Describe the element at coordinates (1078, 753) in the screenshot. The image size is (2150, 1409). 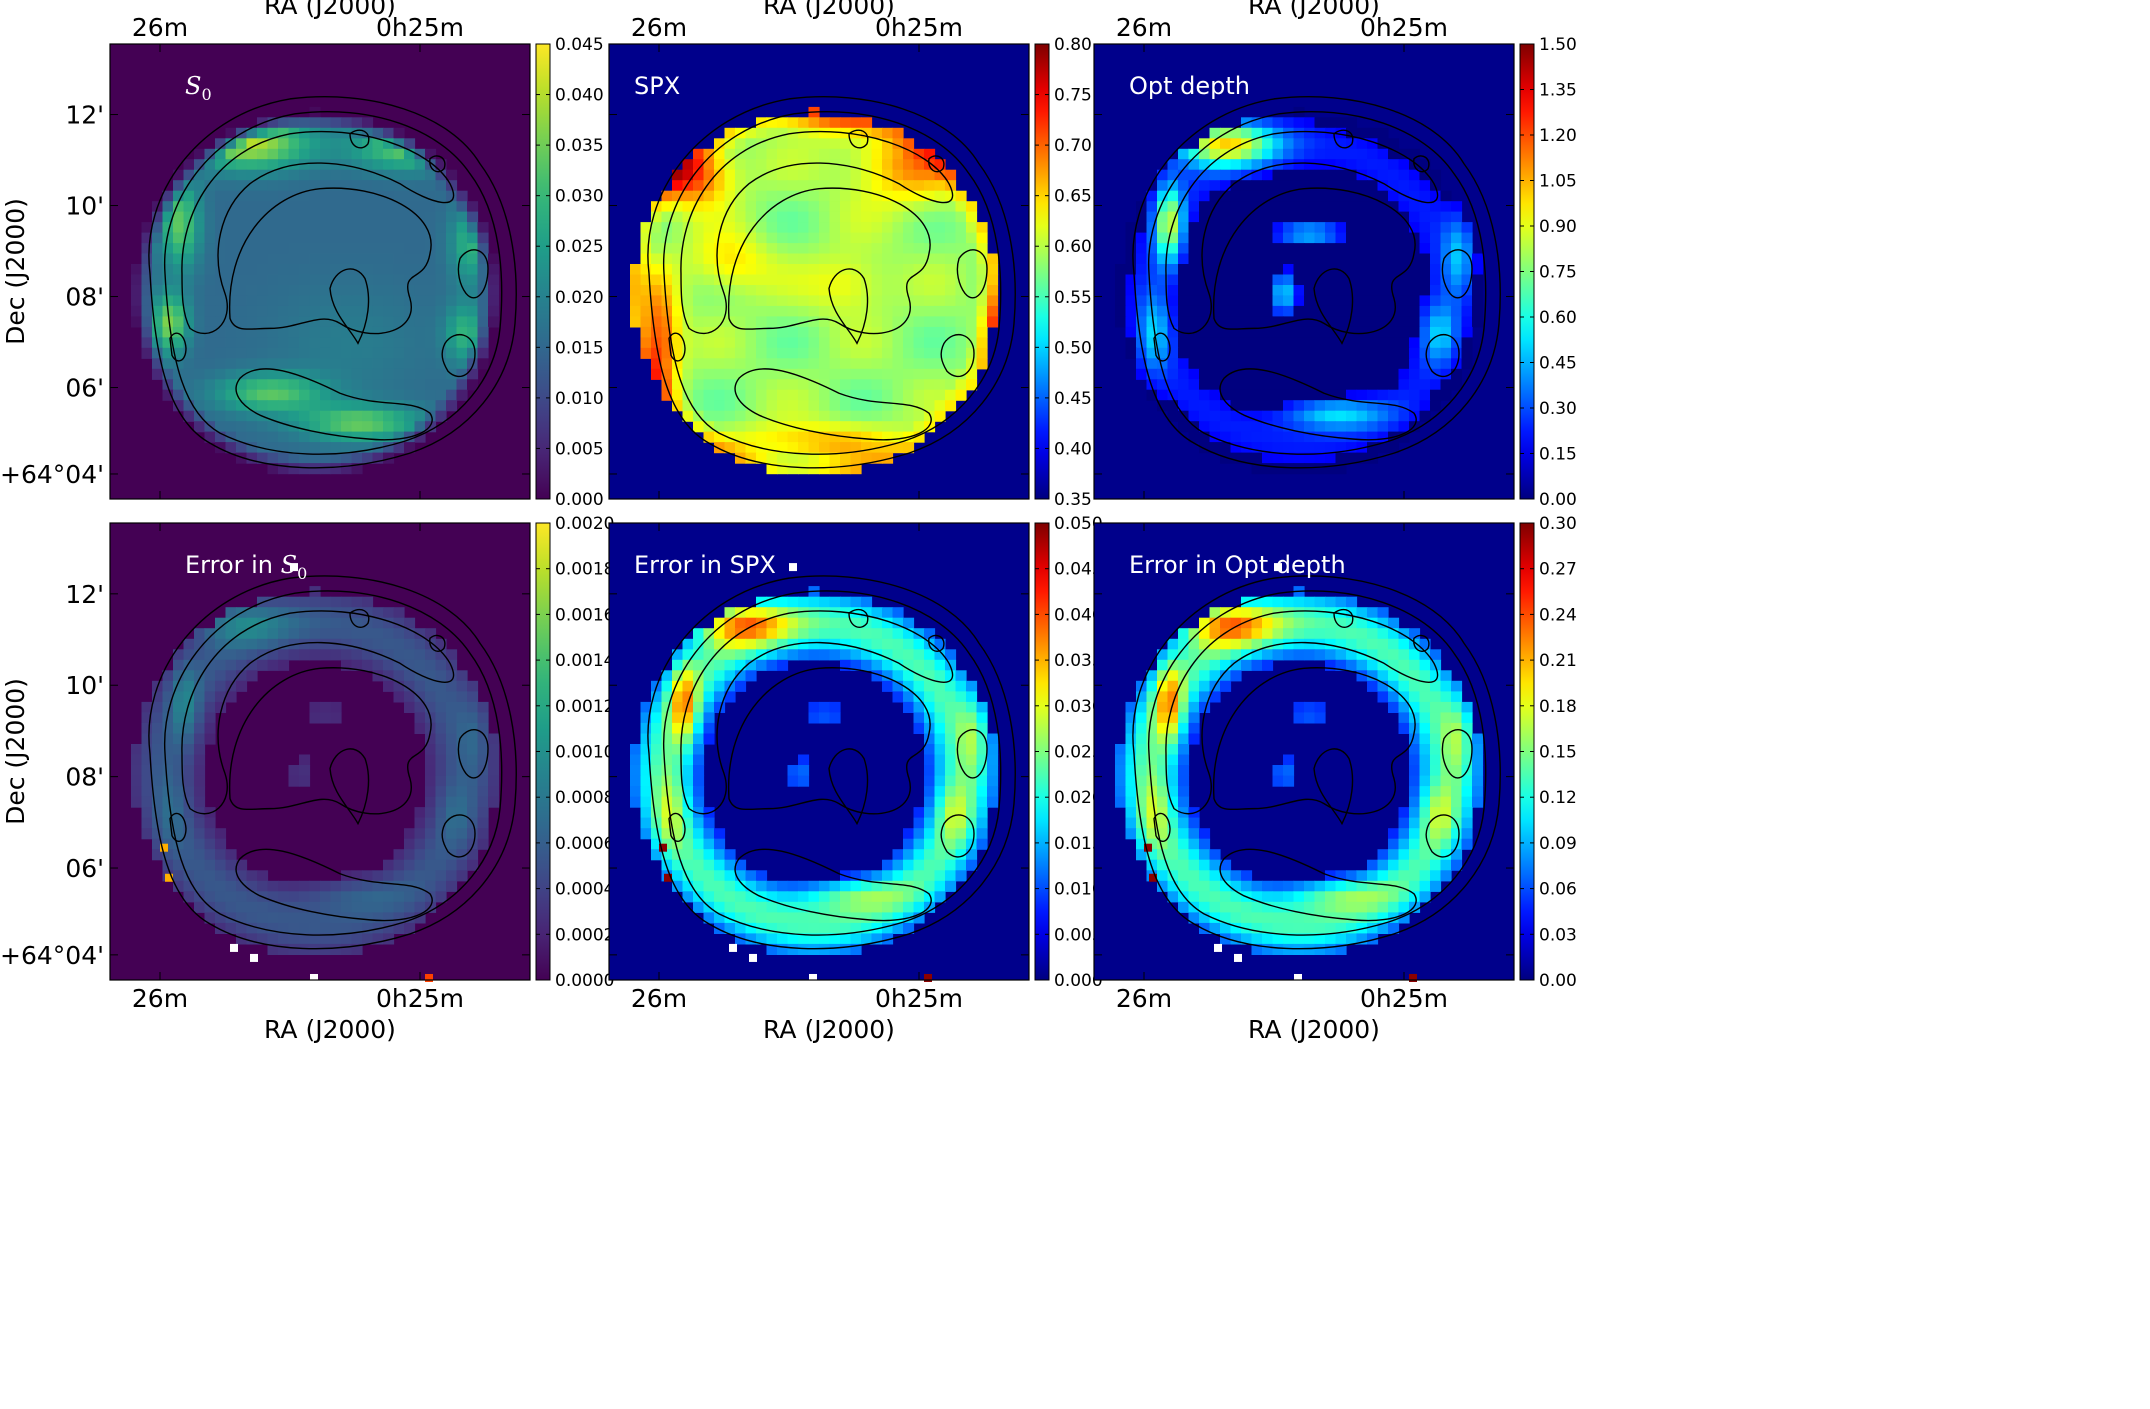
I see `colorbar-tick-label: 0.025` at that location.